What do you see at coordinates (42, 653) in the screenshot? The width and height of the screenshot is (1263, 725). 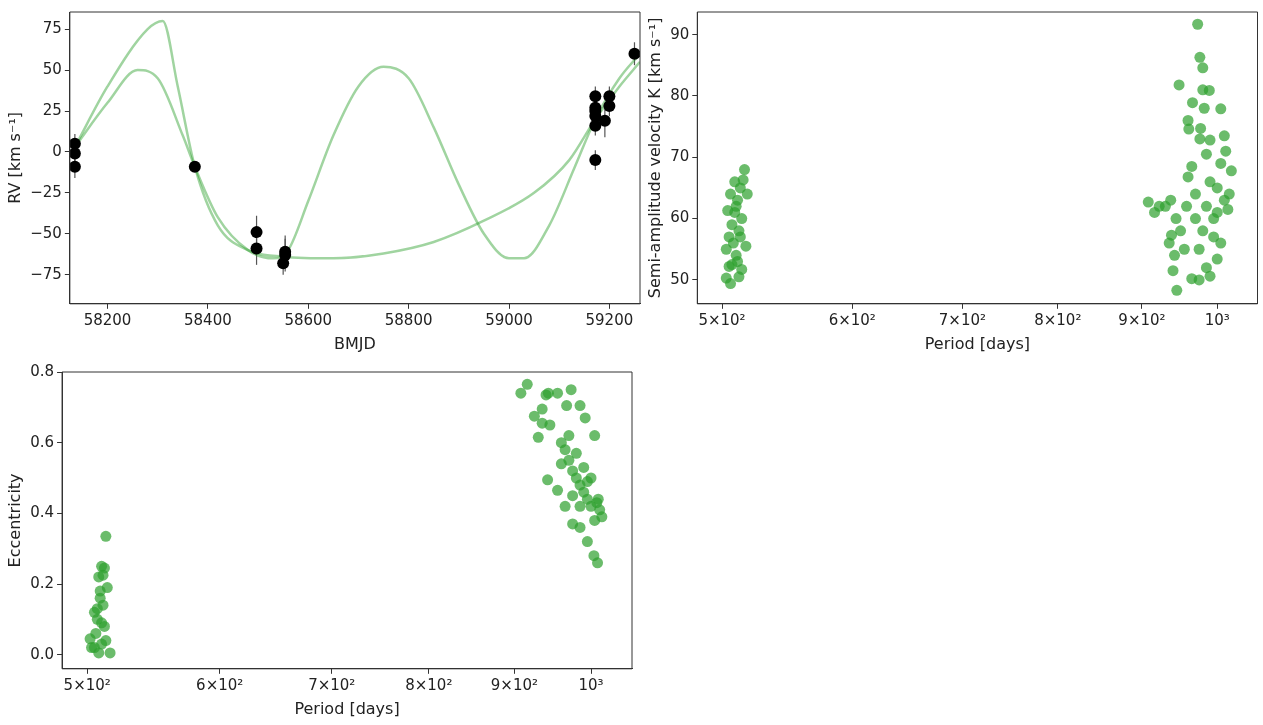 I see `y-tick-label: 0.0` at bounding box center [42, 653].